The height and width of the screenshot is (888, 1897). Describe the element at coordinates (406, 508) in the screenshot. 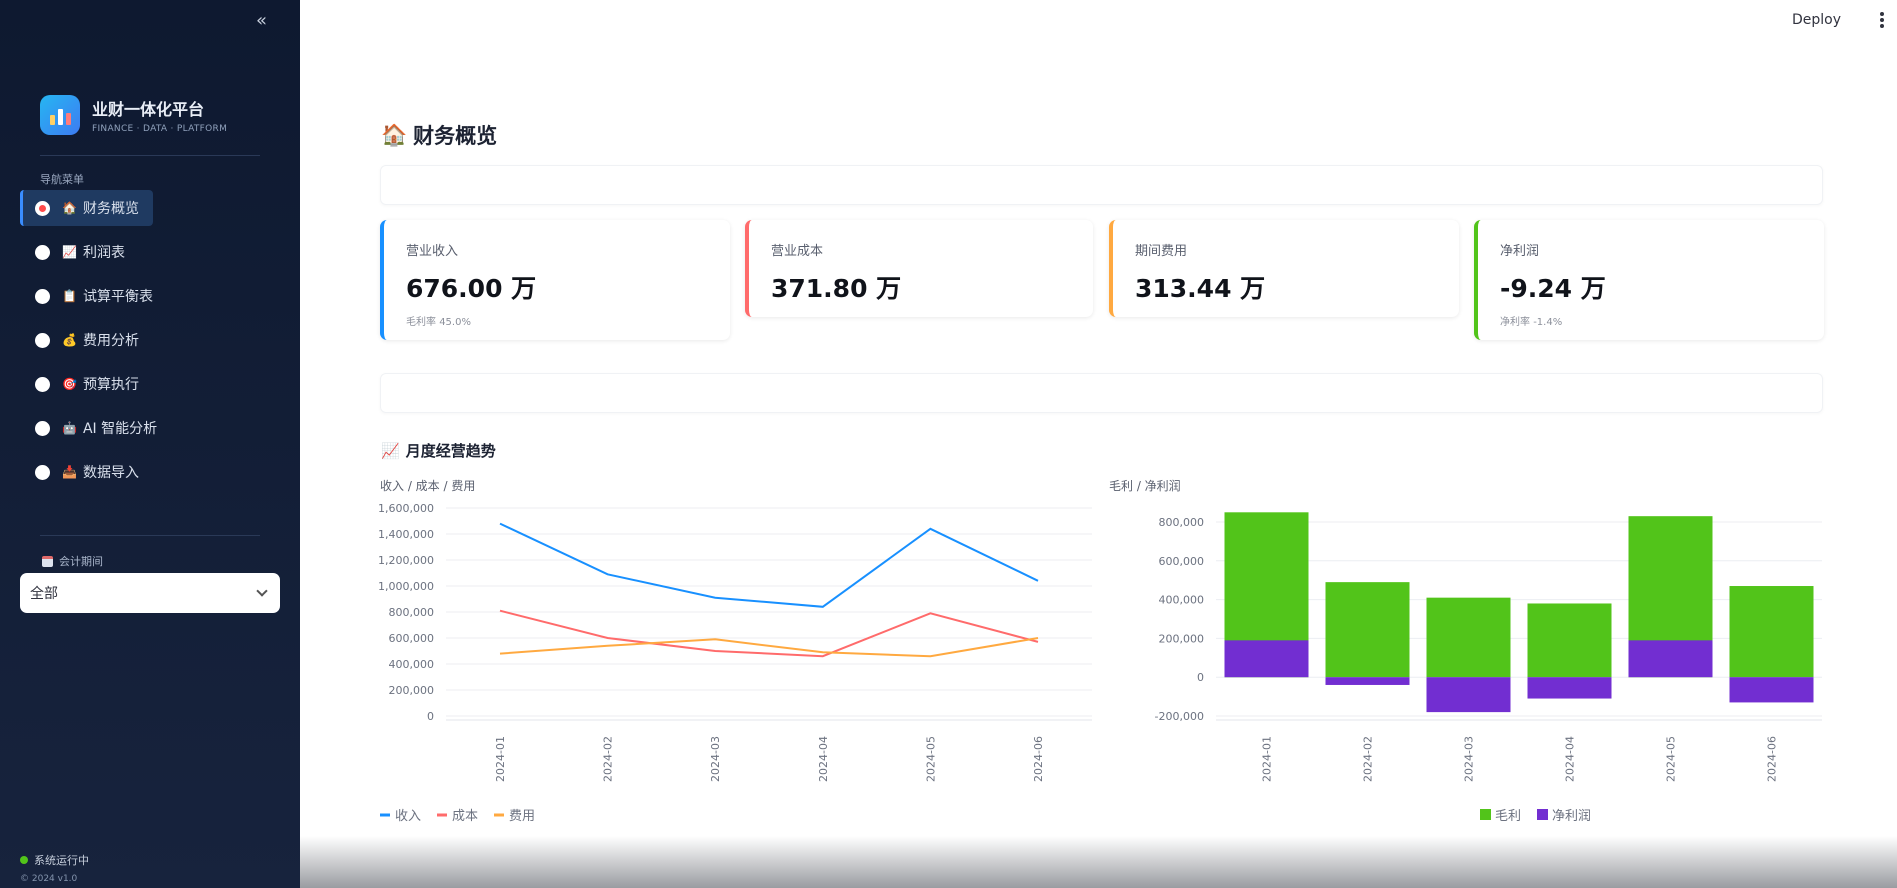

I see `y-tick-label: 1,600,000` at that location.